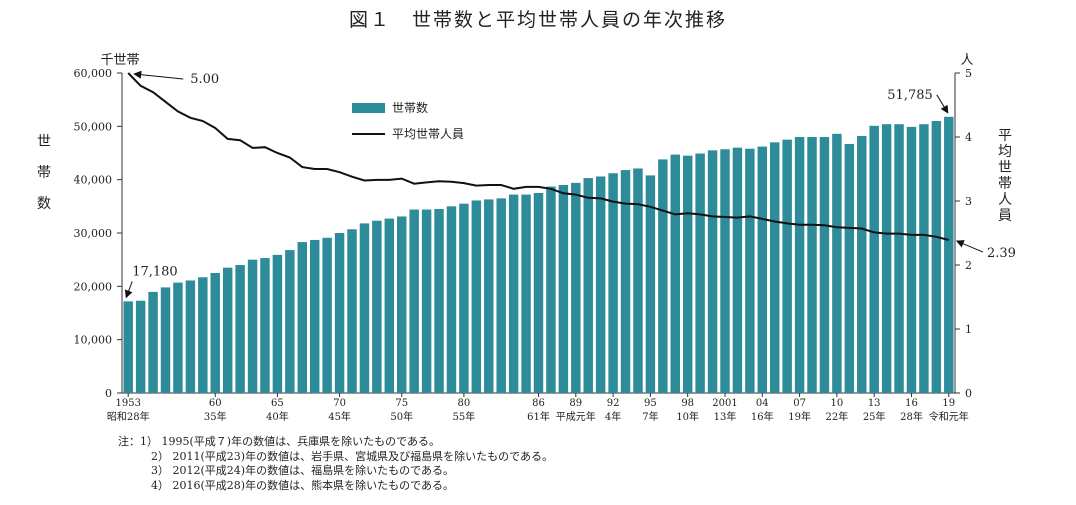 This screenshot has height=505, width=1076. I want to click on bar-1963, so click(252, 326).